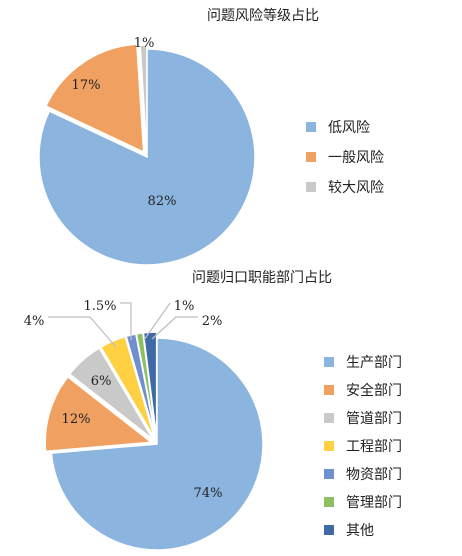  Describe the element at coordinates (34, 321) in the screenshot. I see `data-label: 4%` at that location.